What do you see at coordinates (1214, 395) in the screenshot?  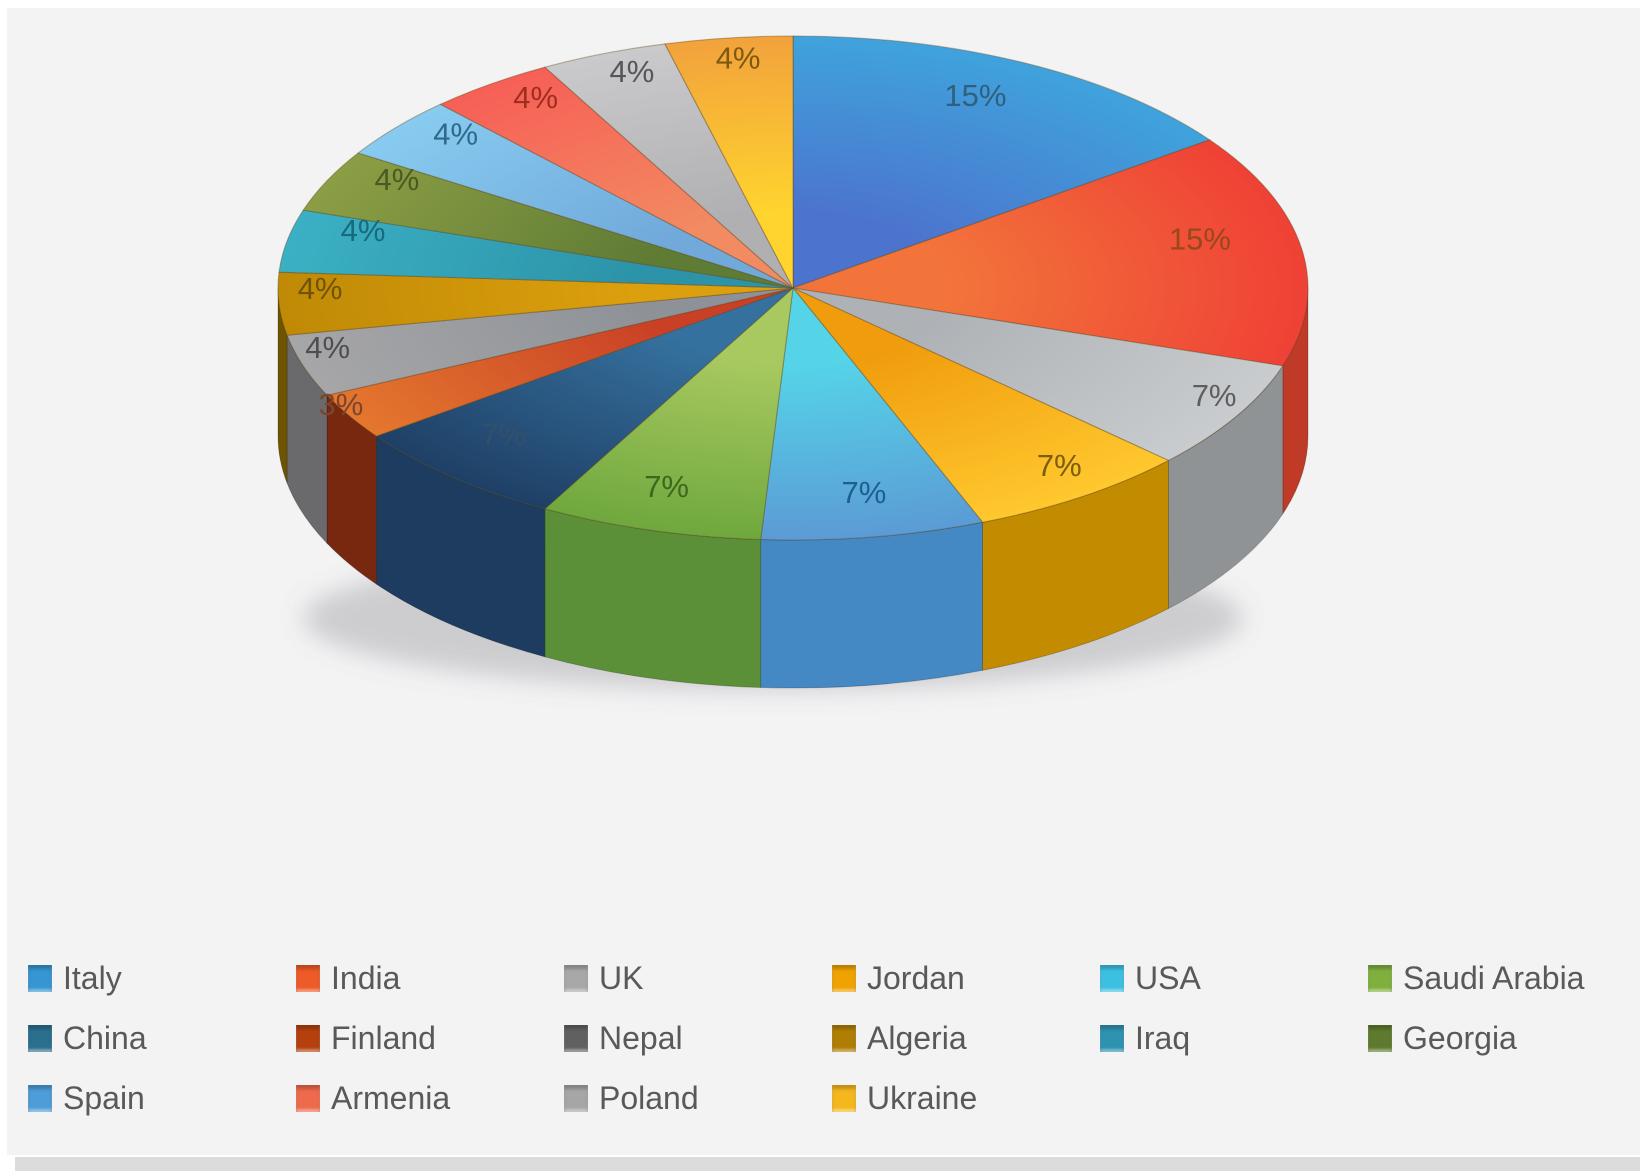 I see `pie-label-uk: 7%` at bounding box center [1214, 395].